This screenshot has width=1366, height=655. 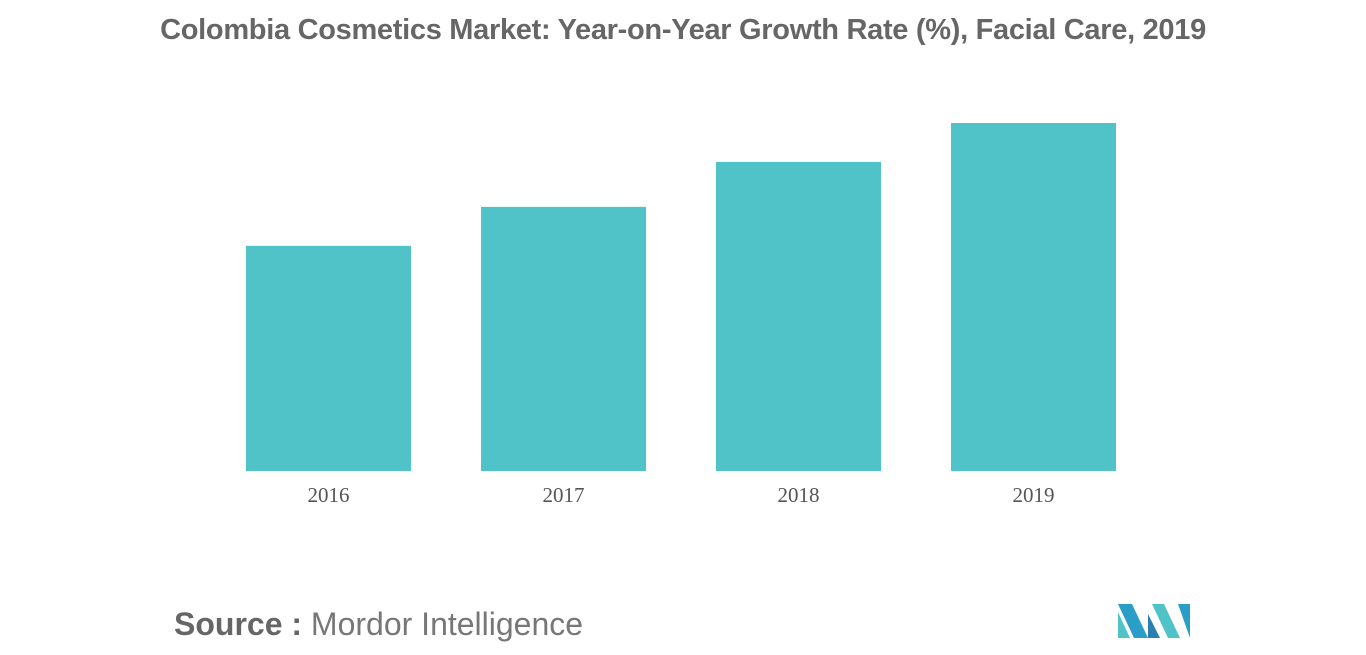 I want to click on x-tick-label: 2019, so click(x=1034, y=495).